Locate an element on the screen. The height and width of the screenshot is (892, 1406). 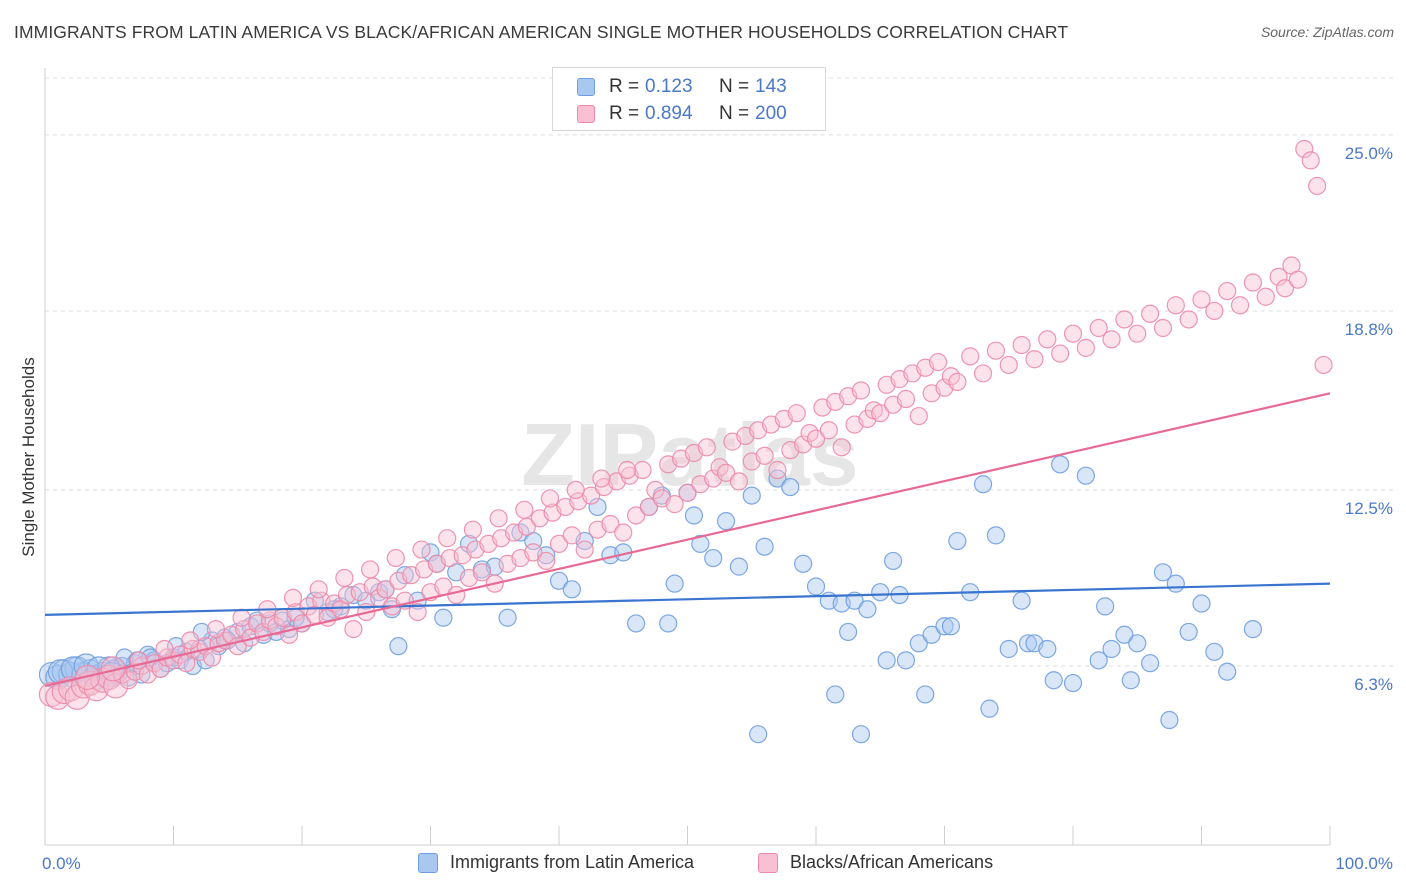
watermark: ZIPatlas is located at coordinates (689, 454).